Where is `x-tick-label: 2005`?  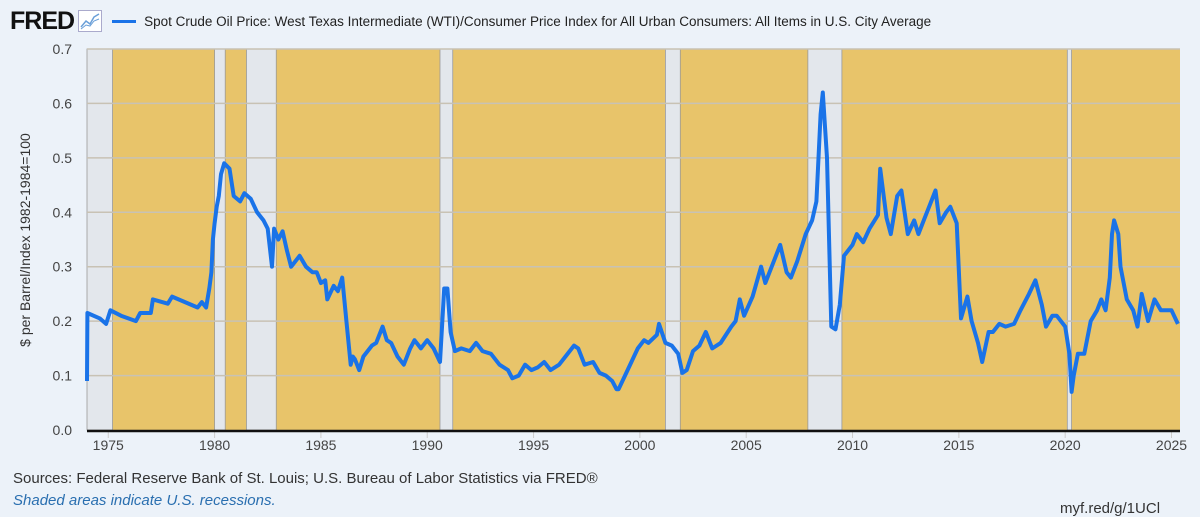 x-tick-label: 2005 is located at coordinates (746, 445).